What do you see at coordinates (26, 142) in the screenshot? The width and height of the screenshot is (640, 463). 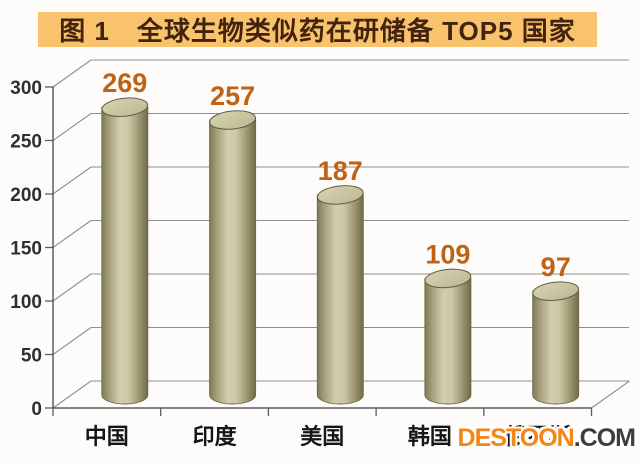 I see `y-tick-label-250: 250` at bounding box center [26, 142].